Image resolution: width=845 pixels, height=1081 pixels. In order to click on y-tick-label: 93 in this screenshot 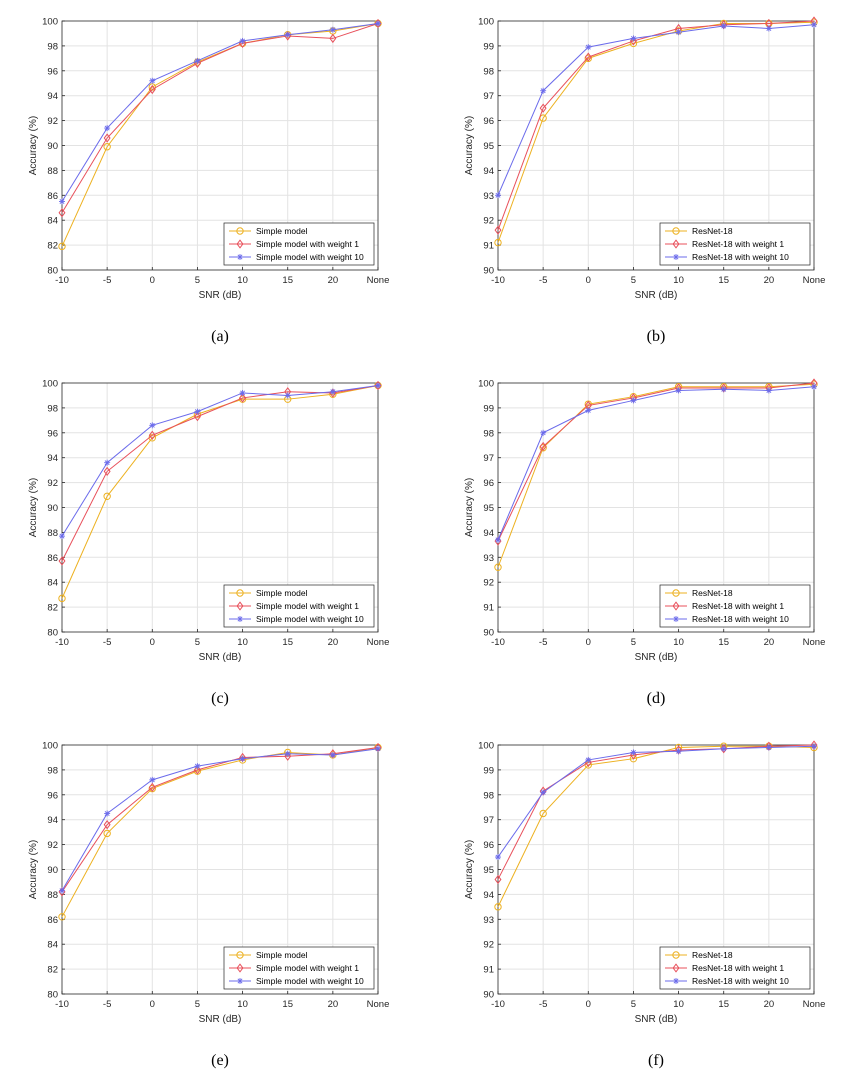, I will do `click(488, 920)`.